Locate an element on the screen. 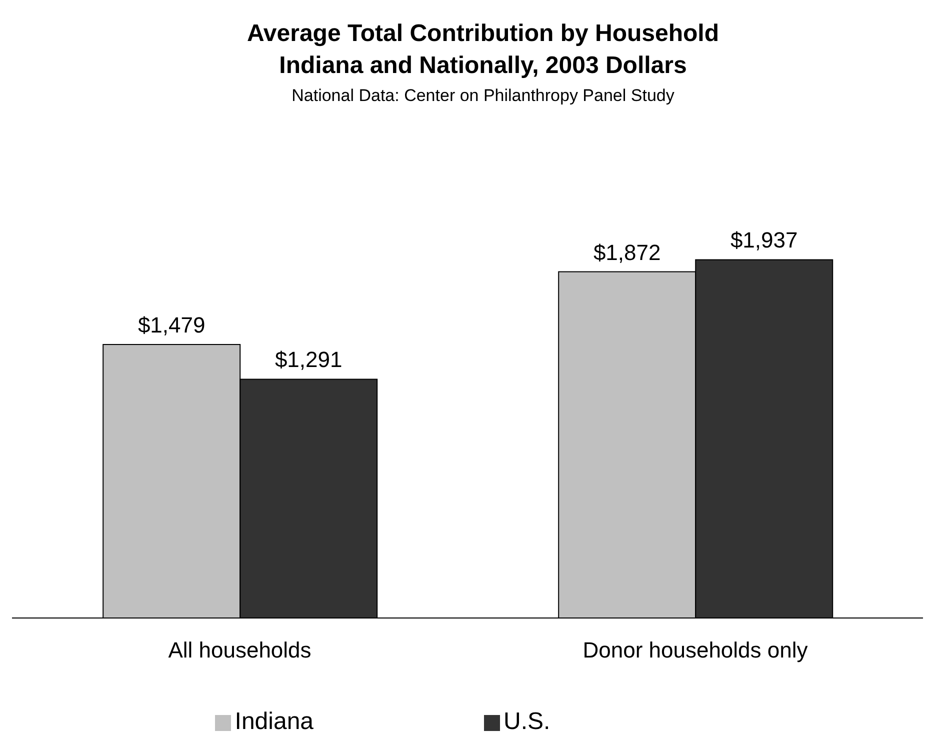  chart-subtitle: National Data: Center on Philanthropy Panel Study is located at coordinates (483, 96).